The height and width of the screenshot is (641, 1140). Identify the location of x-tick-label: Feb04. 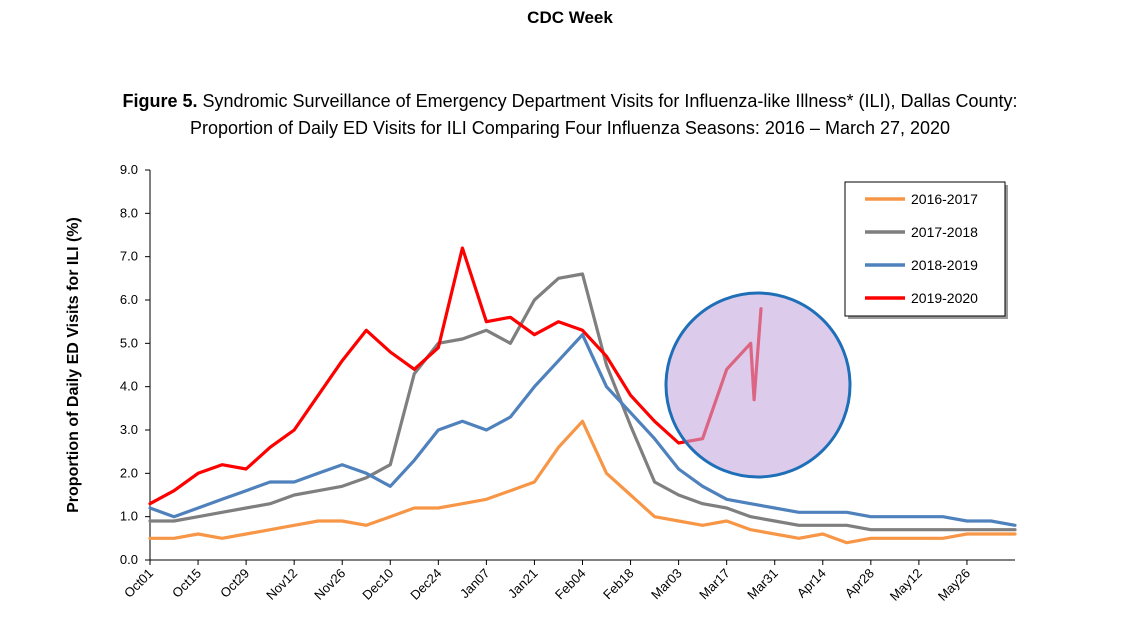
(570, 584).